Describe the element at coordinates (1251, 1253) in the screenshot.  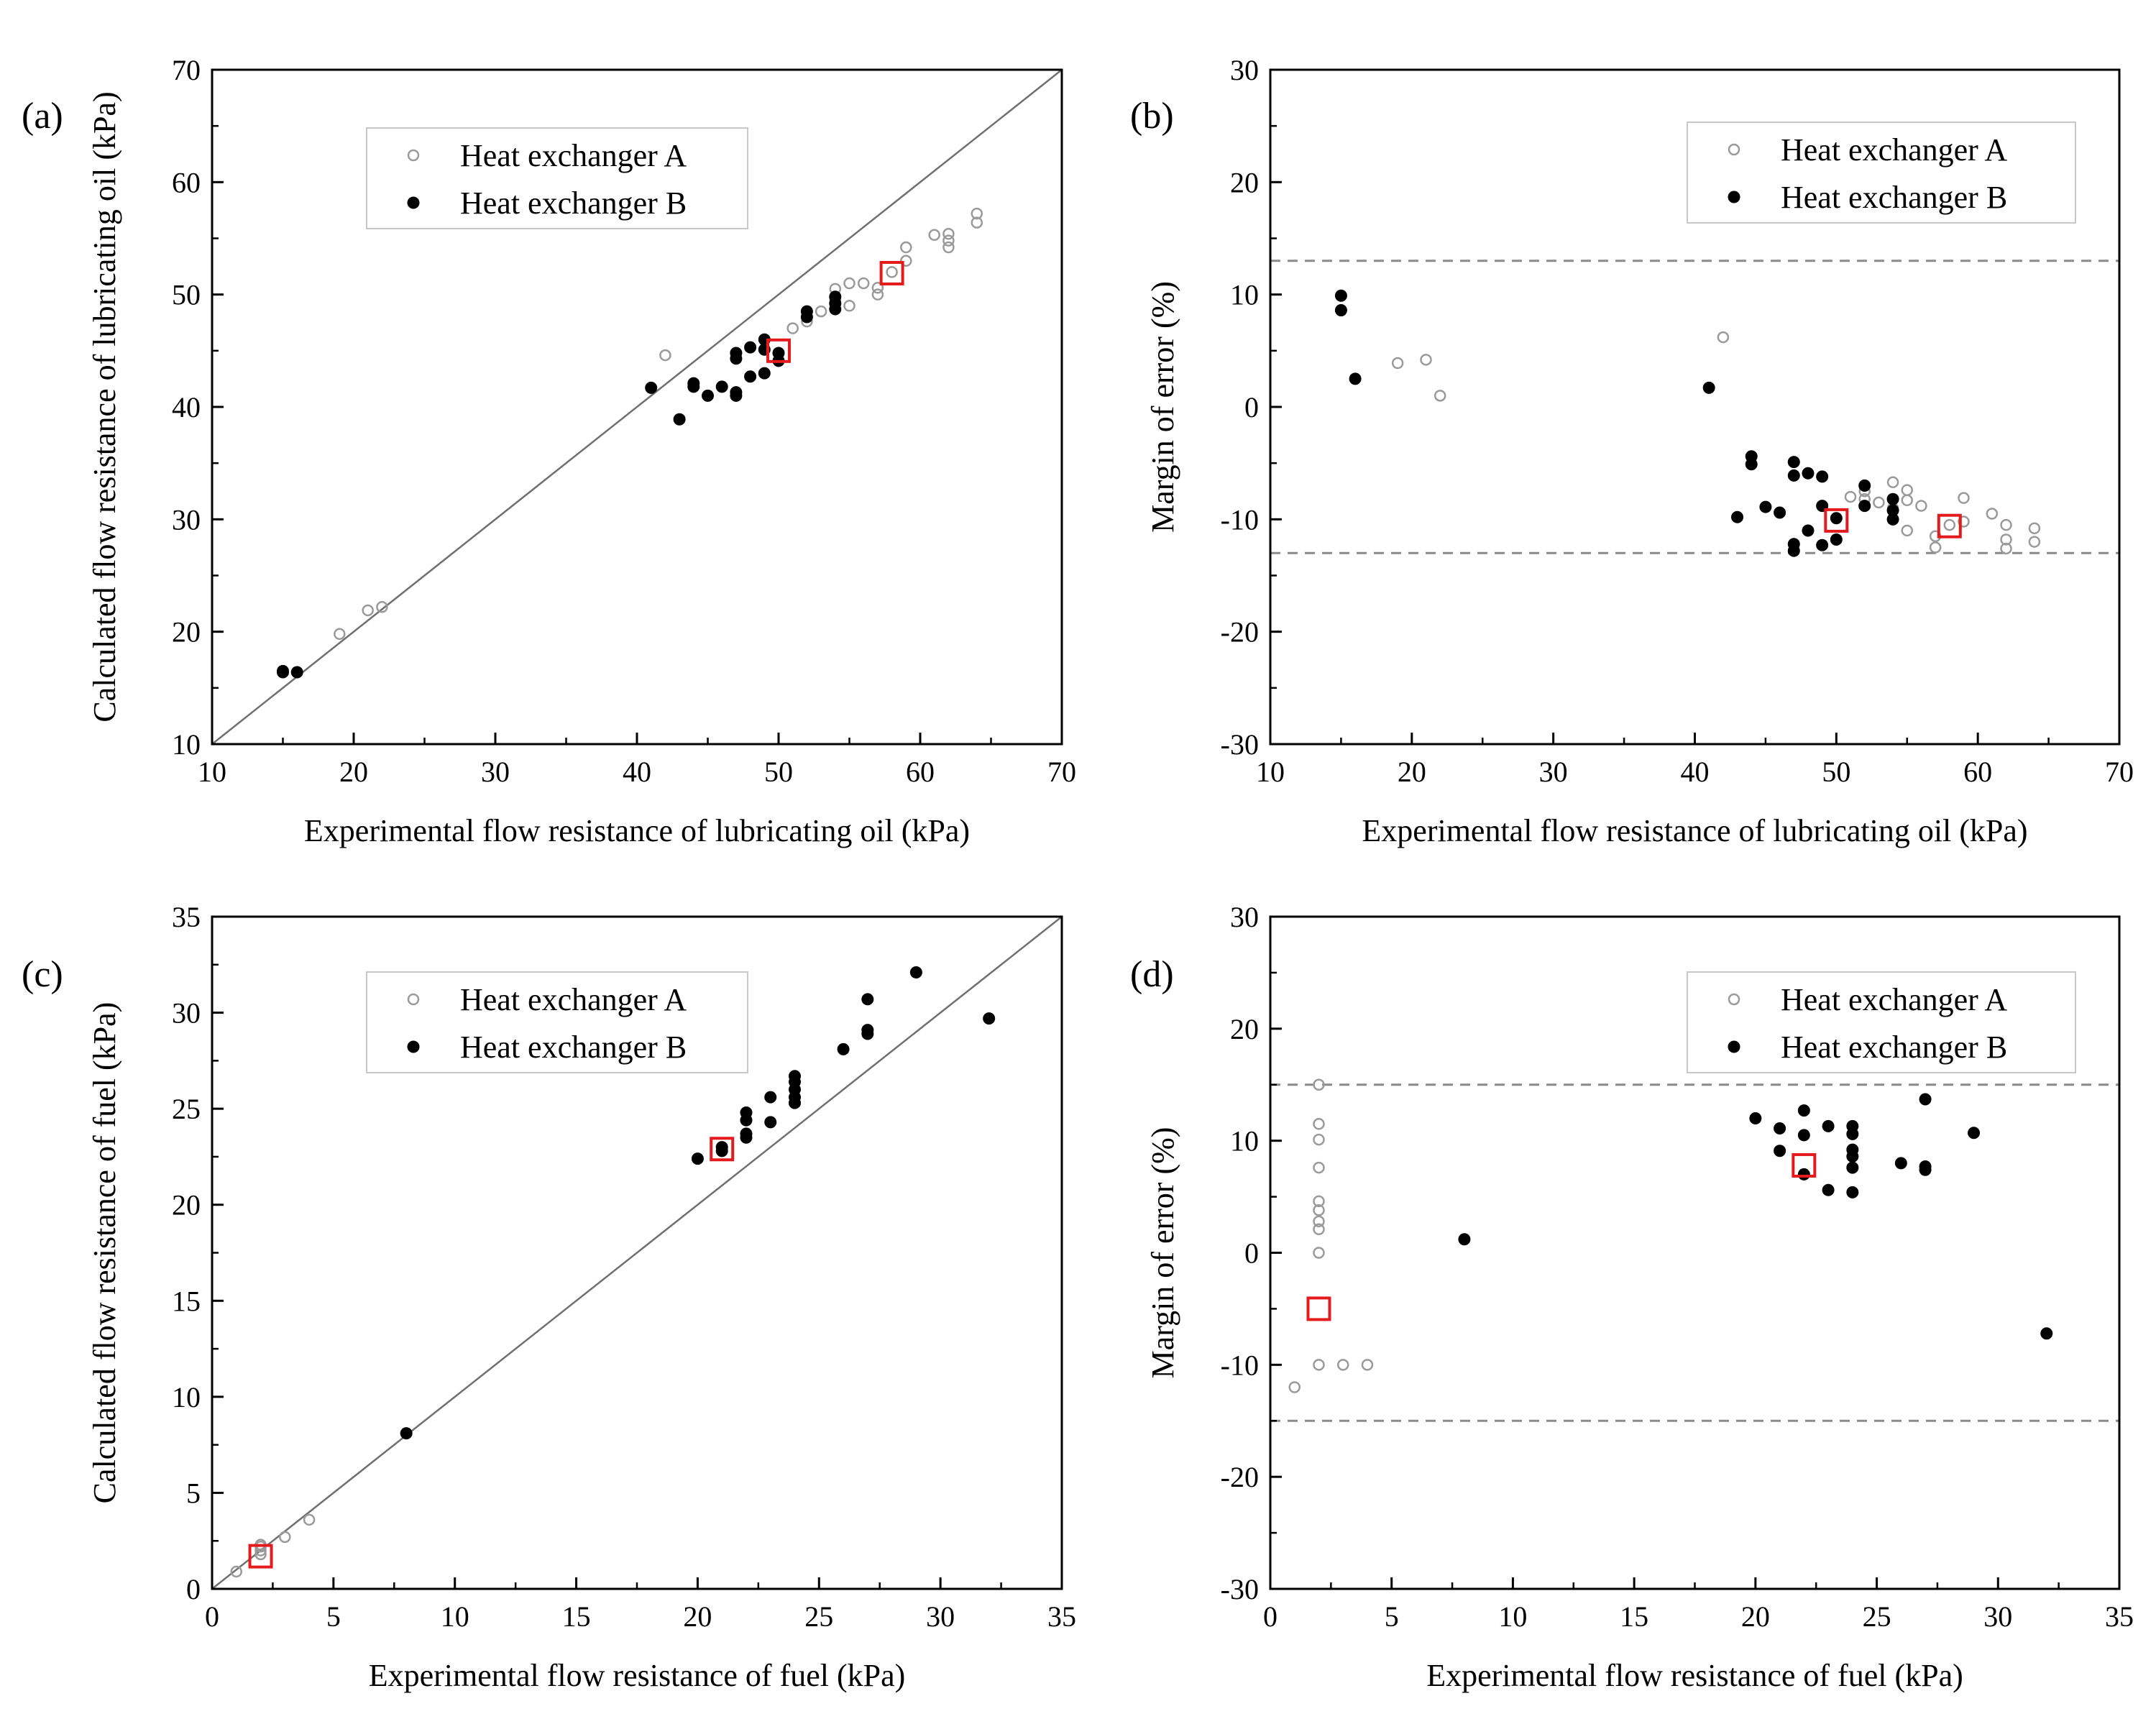
I see `y-tick-label: 0` at that location.